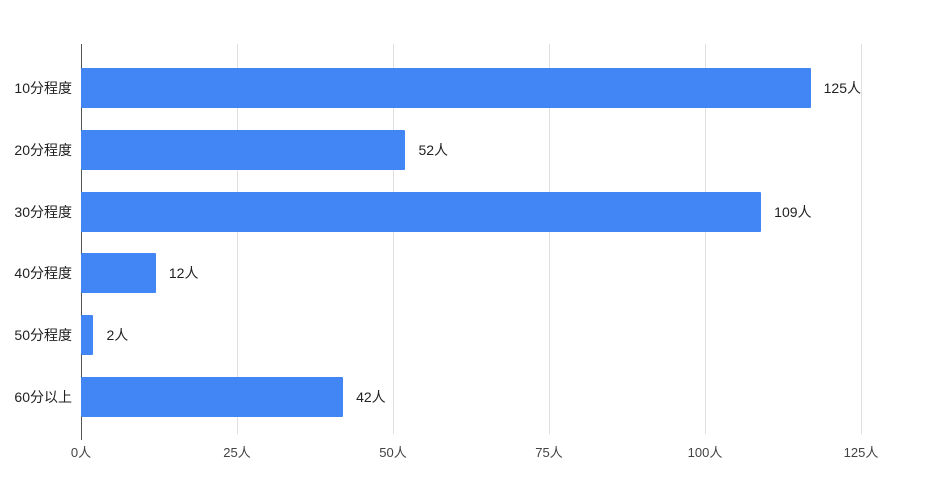 Image resolution: width=940 pixels, height=482 pixels. I want to click on bar-row: 40分程度 12人, so click(437, 273).